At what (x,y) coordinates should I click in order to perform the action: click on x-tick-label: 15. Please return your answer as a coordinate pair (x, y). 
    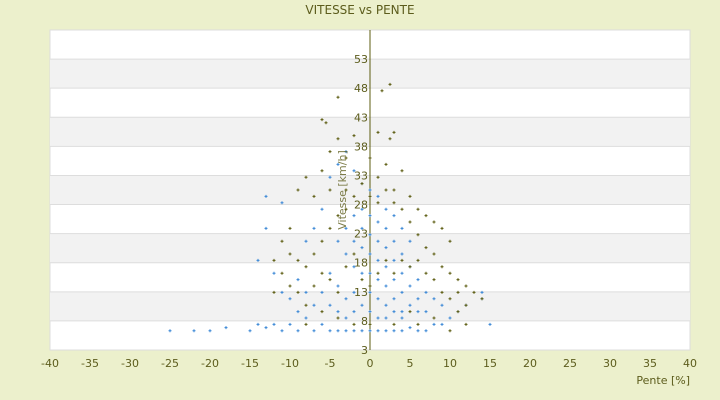
    Looking at the image, I should click on (490, 363).